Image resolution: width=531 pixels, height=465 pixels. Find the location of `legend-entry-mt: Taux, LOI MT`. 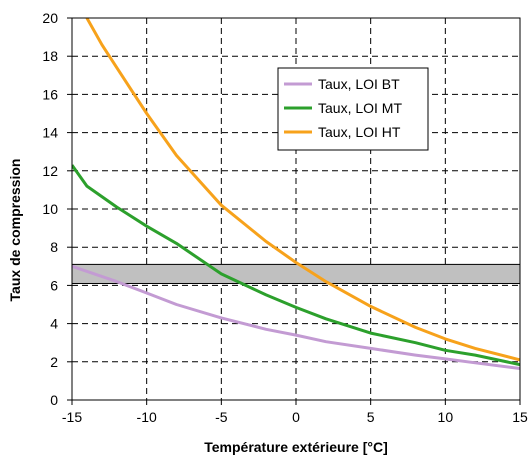

legend-entry-mt: Taux, LOI MT is located at coordinates (343, 108).